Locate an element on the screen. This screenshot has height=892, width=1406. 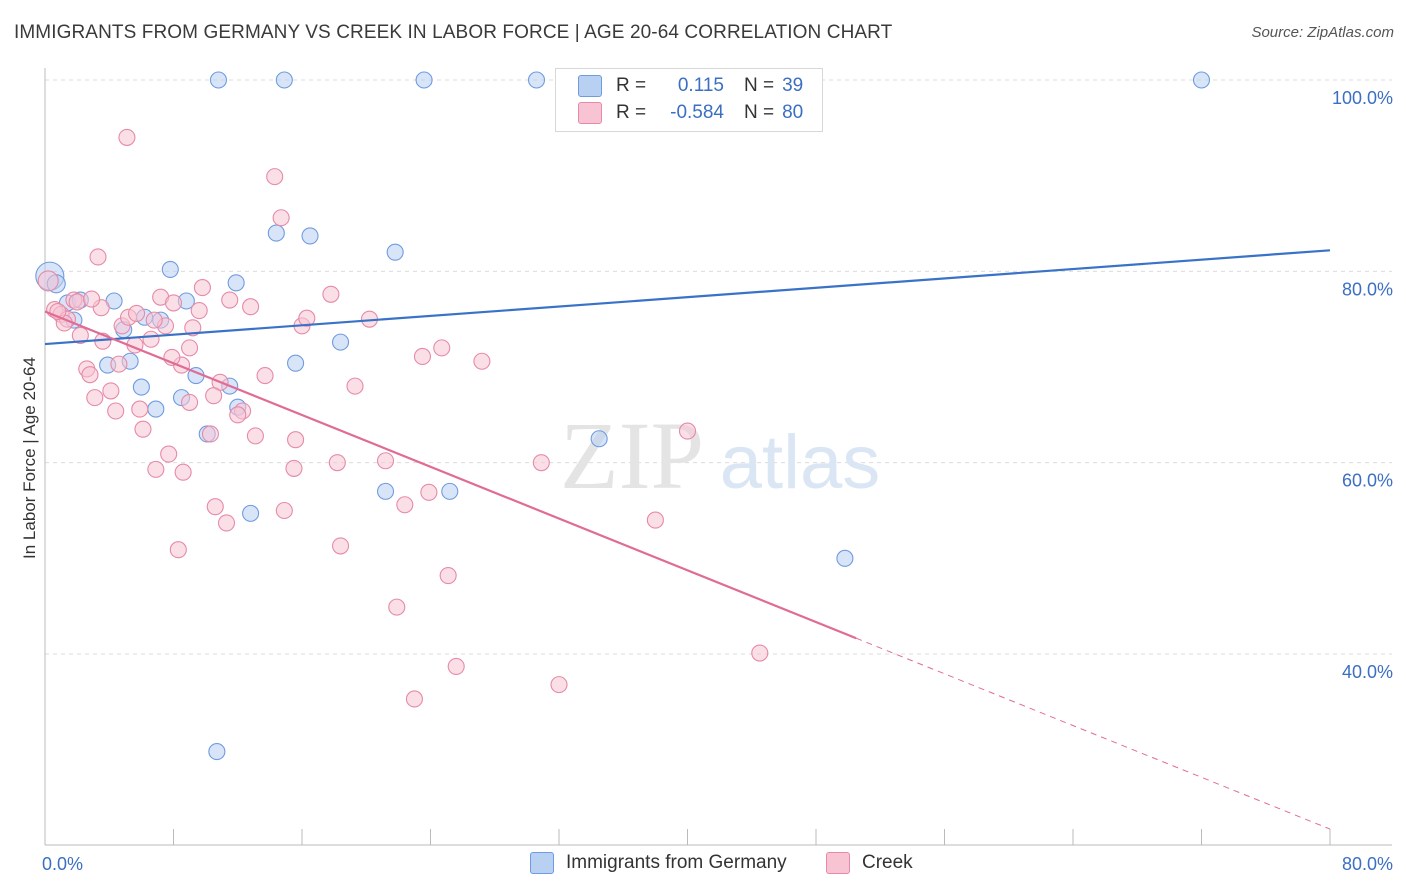
legend-n-label: N = is located at coordinates (759, 112).